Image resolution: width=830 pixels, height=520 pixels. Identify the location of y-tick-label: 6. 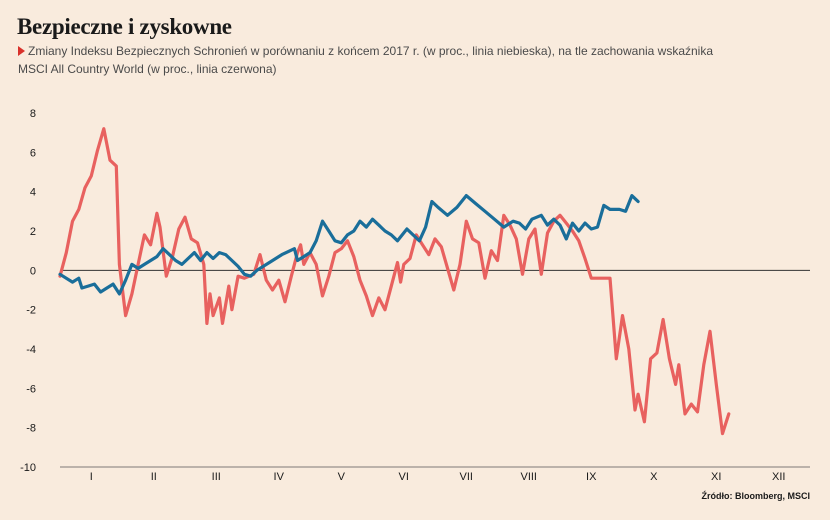
(33, 153).